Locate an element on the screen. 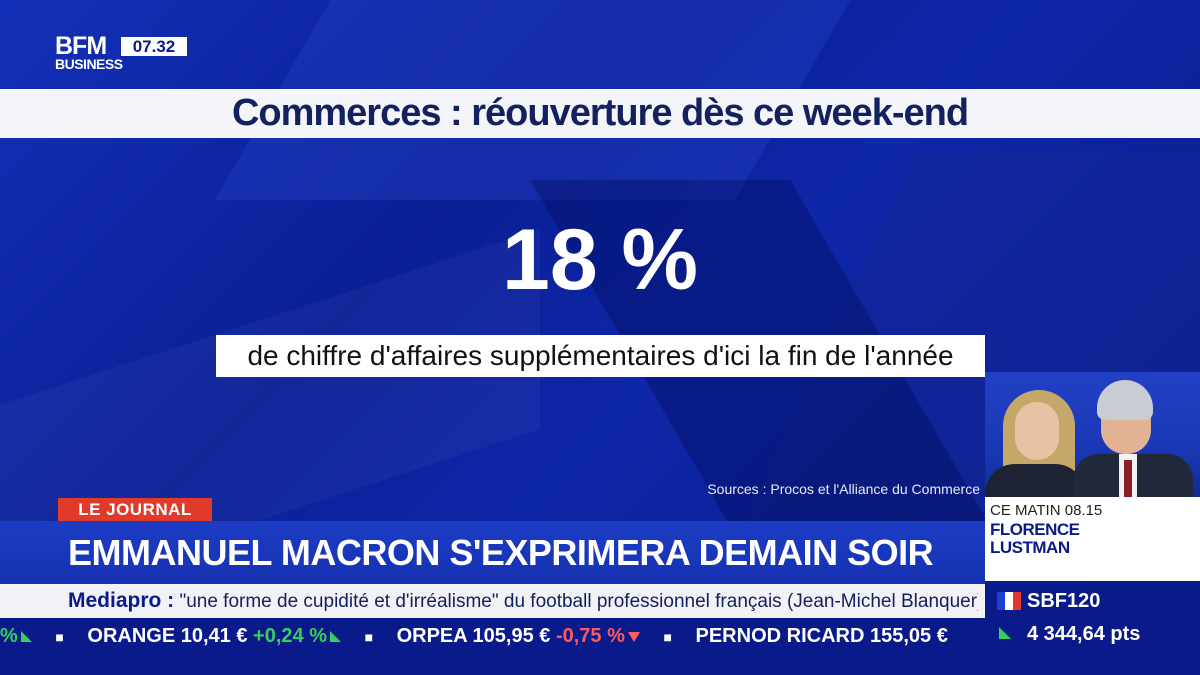 The height and width of the screenshot is (675, 1200). presenters-video is located at coordinates (1092, 434).